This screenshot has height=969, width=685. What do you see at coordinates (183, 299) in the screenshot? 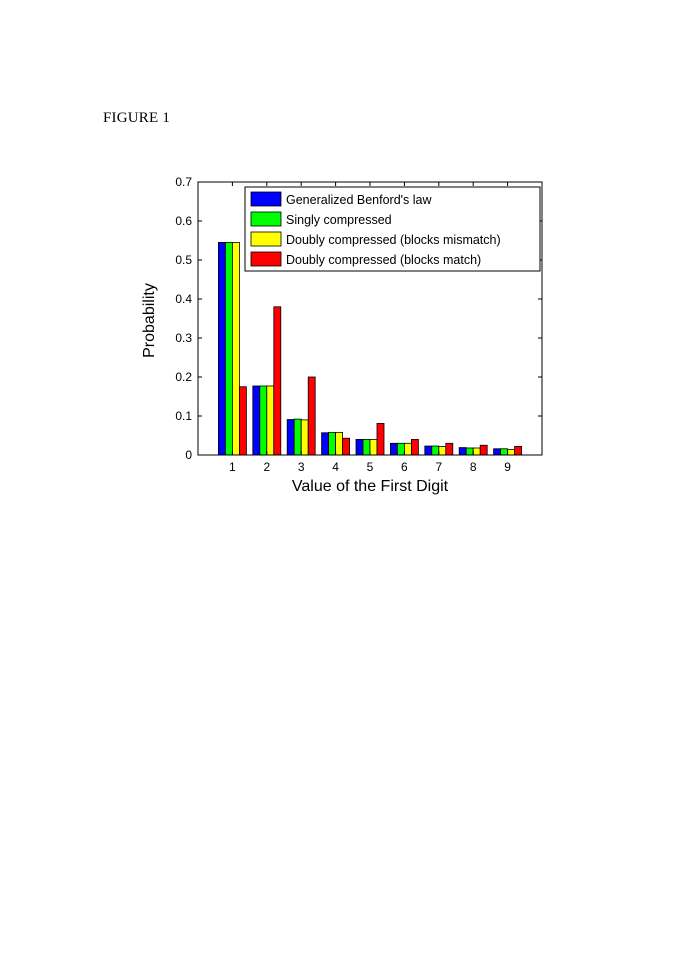
I see `y-tick-label: 0.4` at bounding box center [183, 299].